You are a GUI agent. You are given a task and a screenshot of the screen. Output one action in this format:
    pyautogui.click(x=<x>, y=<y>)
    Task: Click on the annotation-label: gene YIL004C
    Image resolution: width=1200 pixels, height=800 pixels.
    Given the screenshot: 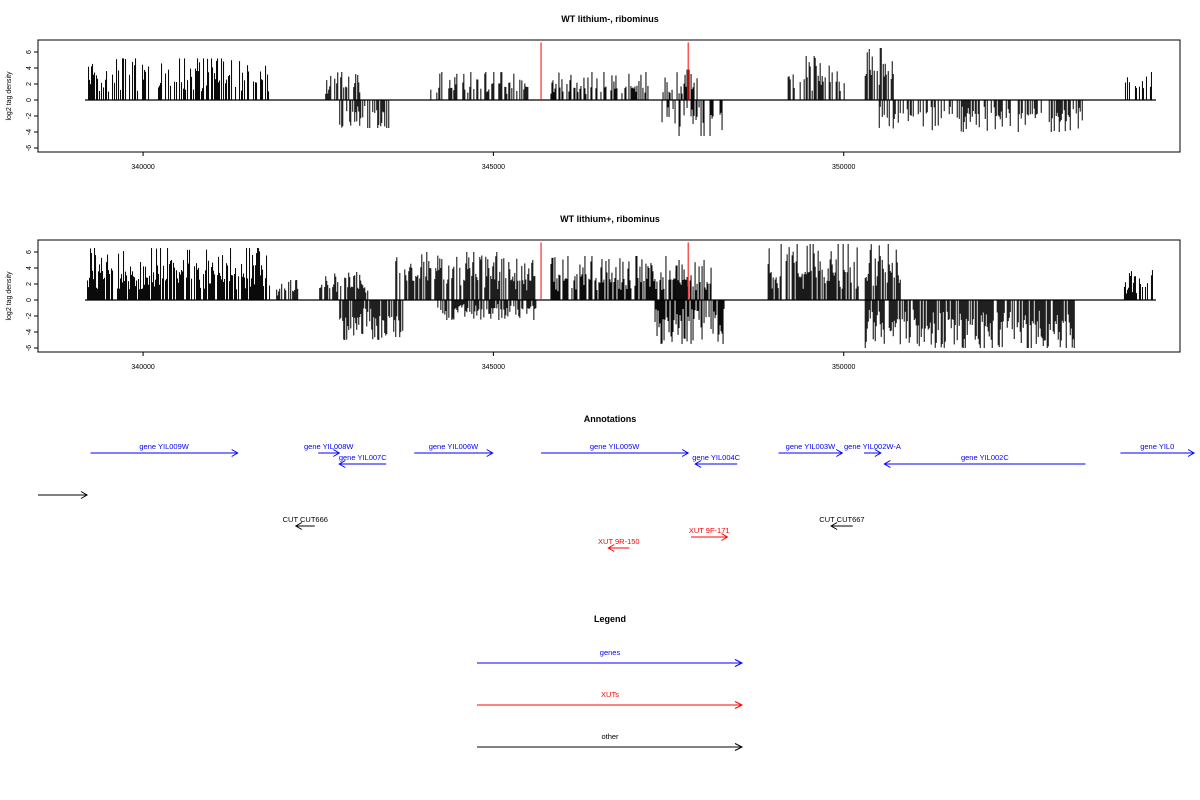 What is the action you would take?
    pyautogui.click(x=716, y=457)
    